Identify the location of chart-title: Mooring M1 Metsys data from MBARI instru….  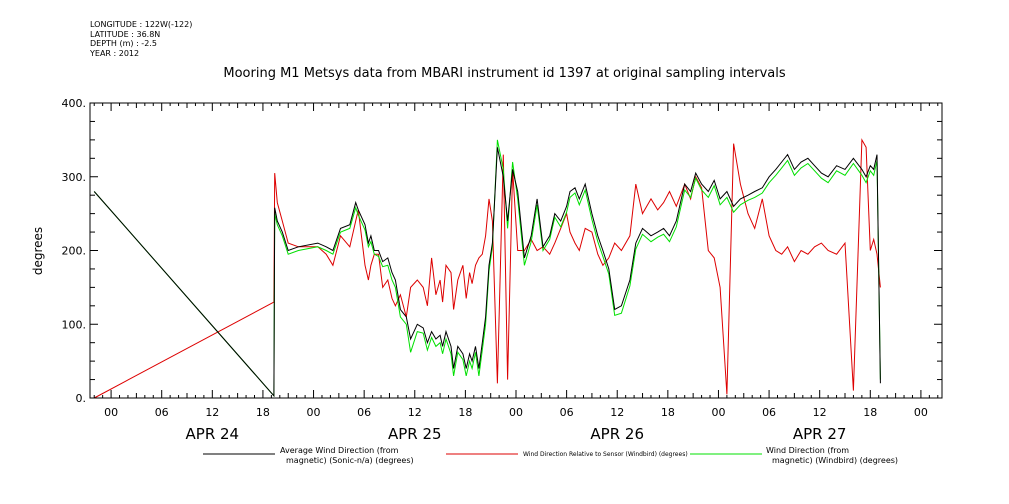
(504, 73).